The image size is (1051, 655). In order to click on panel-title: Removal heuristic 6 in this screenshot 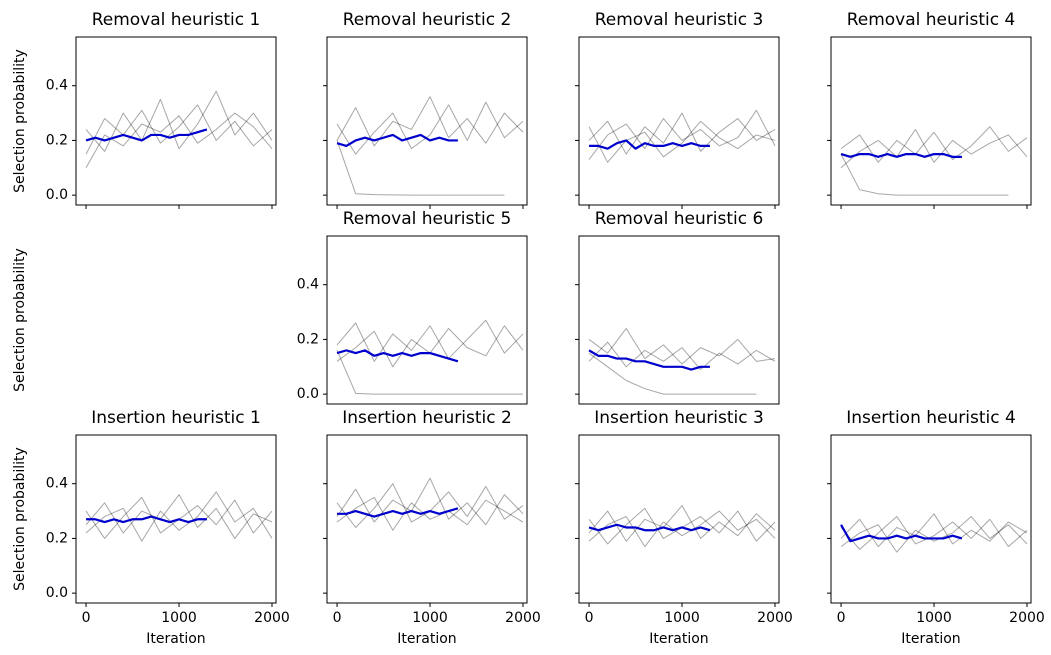, I will do `click(679, 219)`.